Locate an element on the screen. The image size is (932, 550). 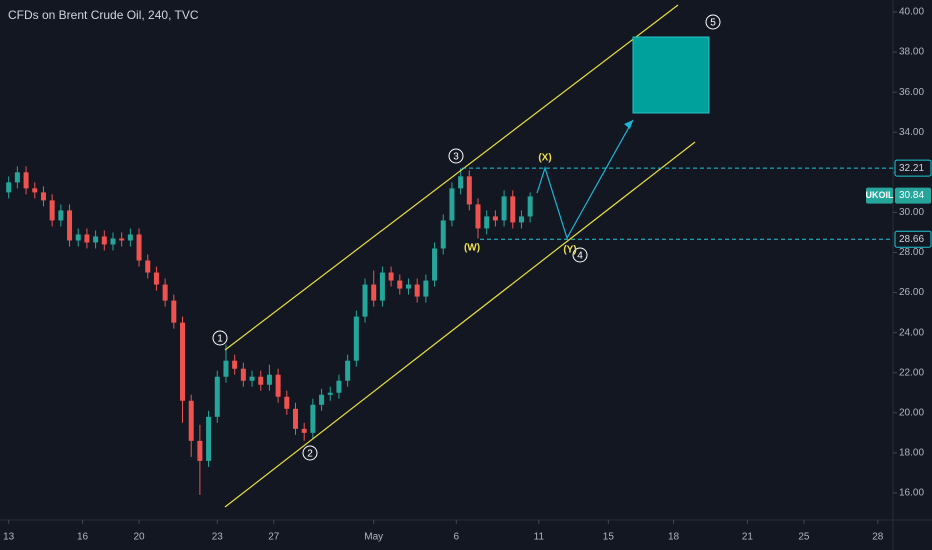
y-tick-label: 28.00 is located at coordinates (911, 252).